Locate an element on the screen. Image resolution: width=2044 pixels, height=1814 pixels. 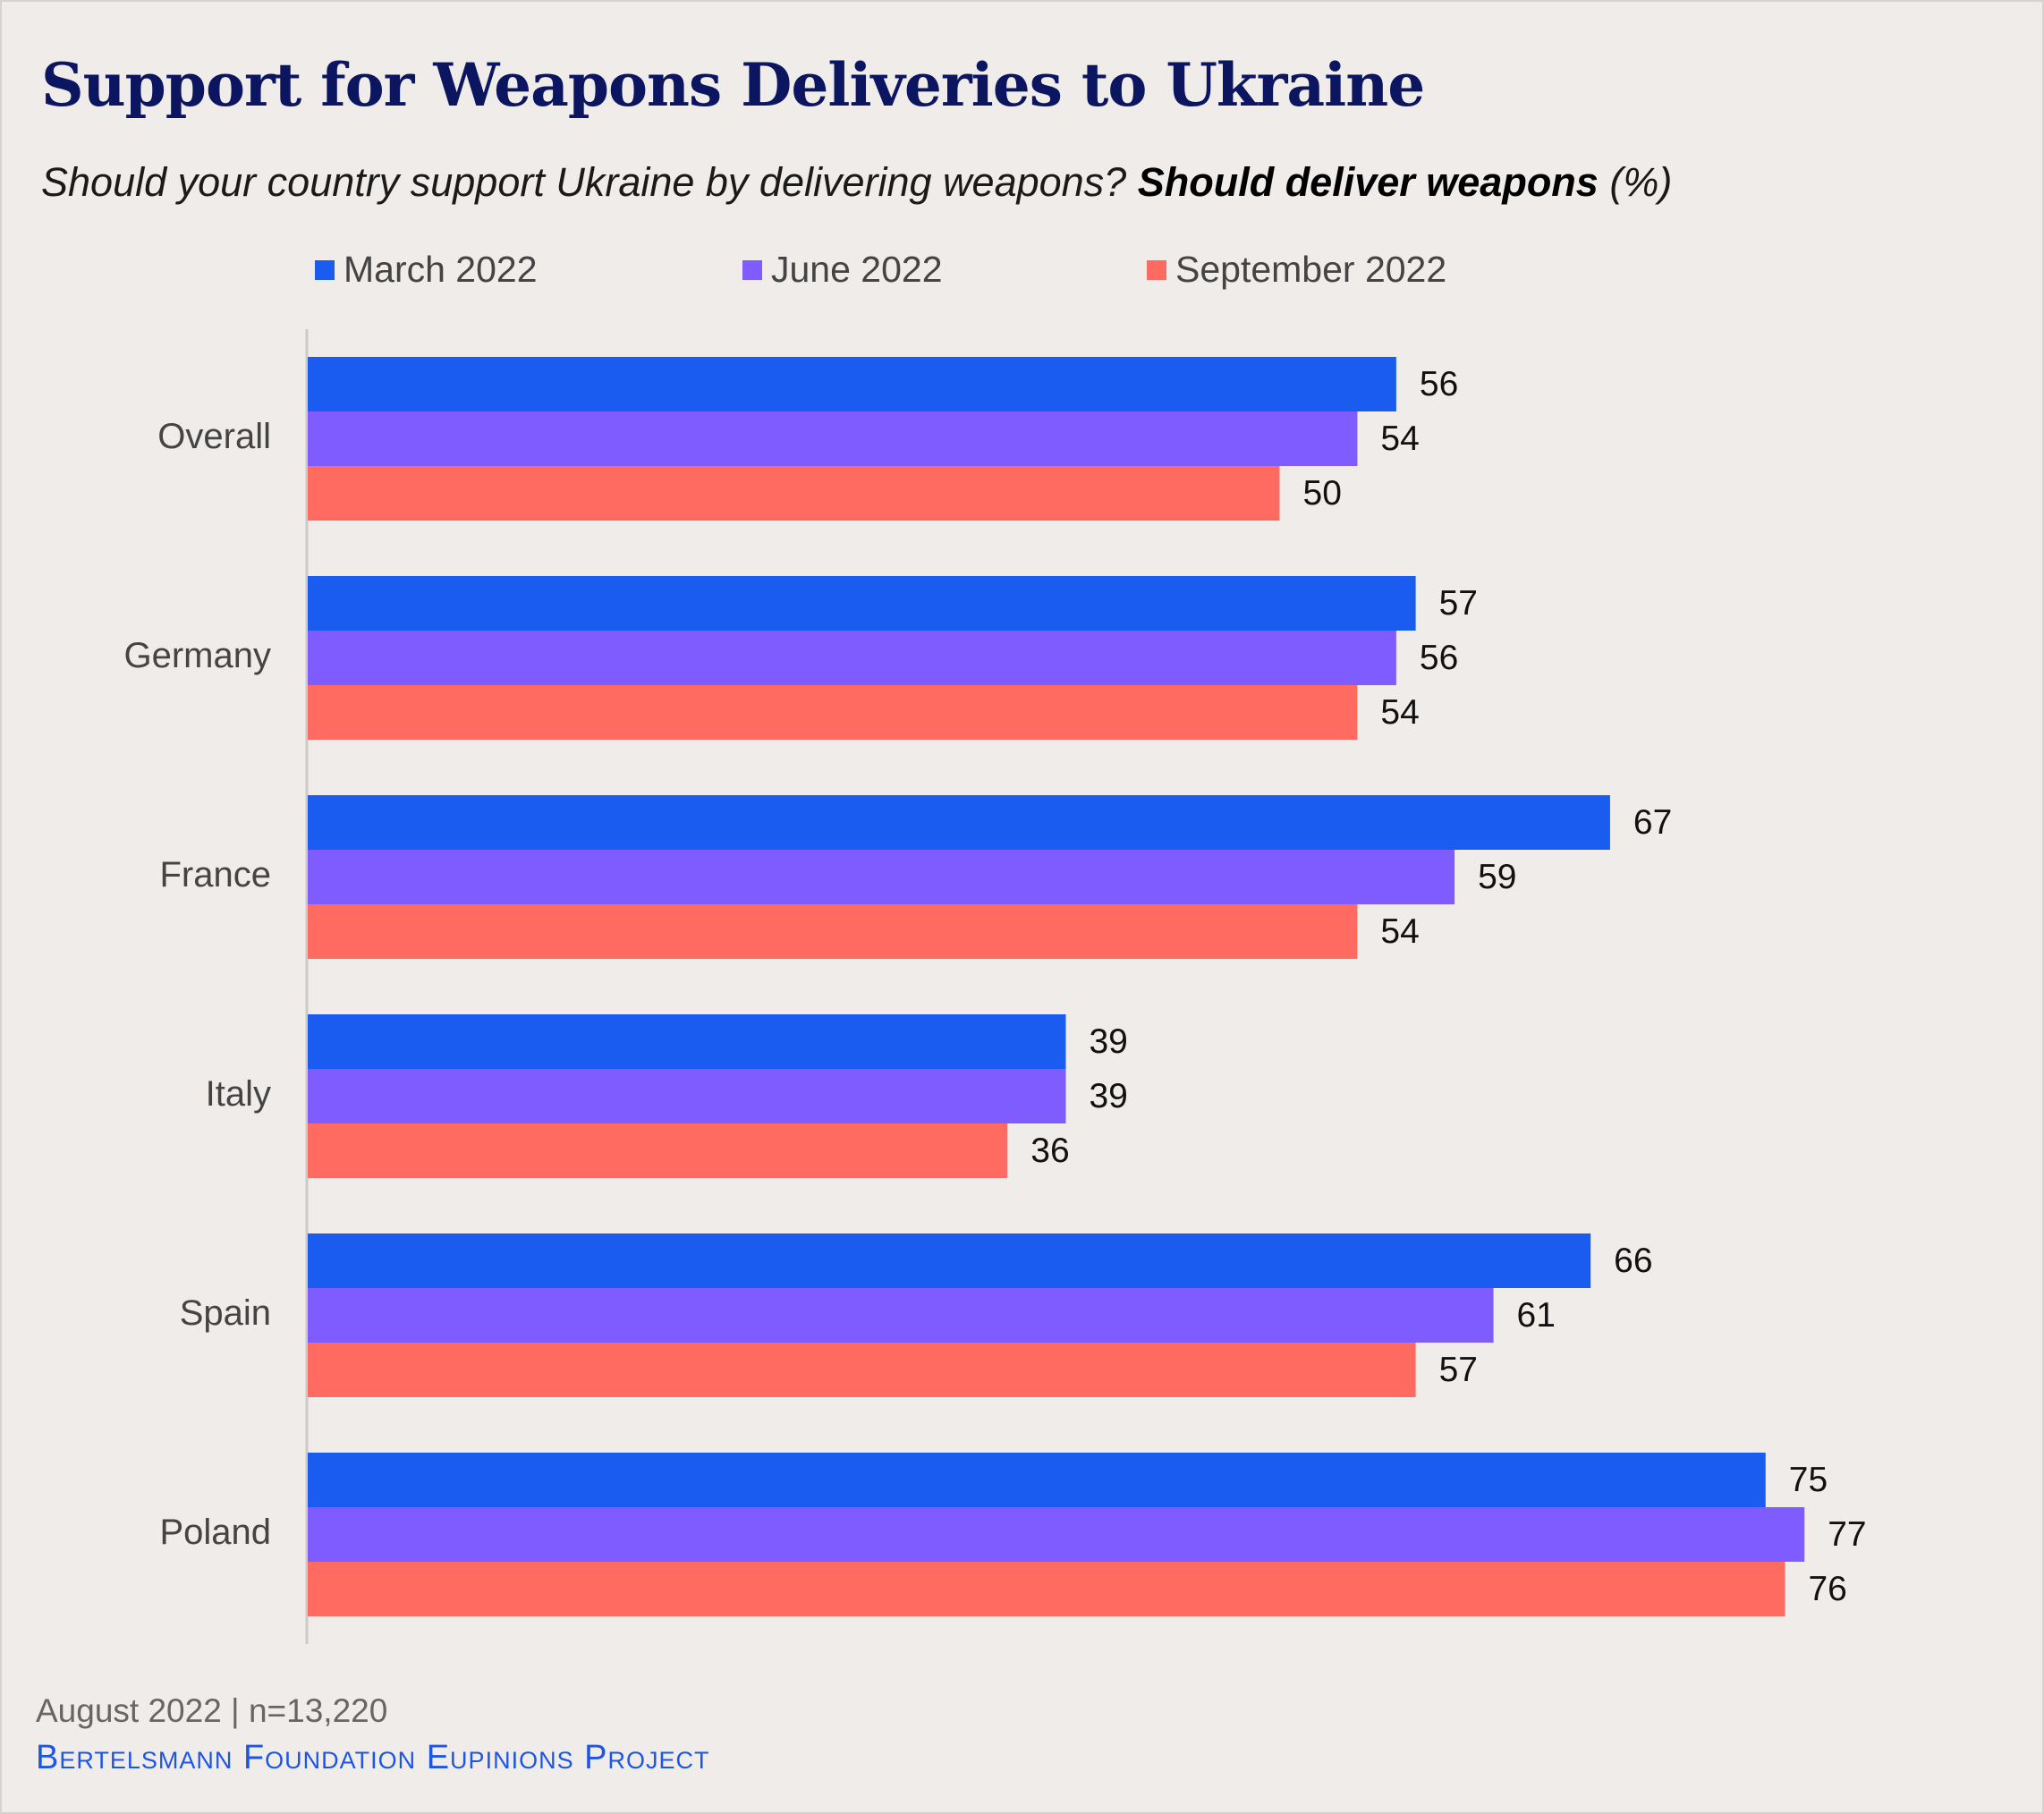
data-label-italy-june-2022: 39 is located at coordinates (1108, 1096).